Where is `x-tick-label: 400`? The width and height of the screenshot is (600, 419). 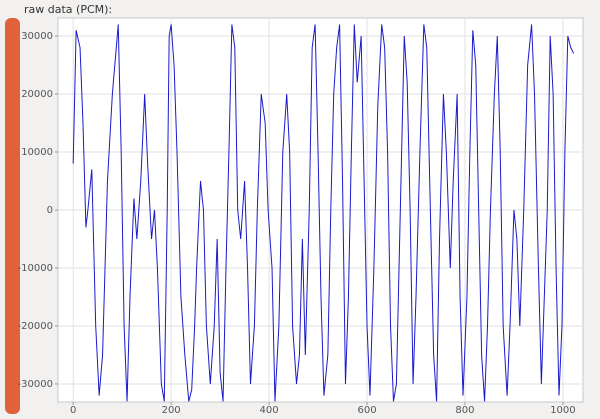
x-tick-label: 400 is located at coordinates (269, 410).